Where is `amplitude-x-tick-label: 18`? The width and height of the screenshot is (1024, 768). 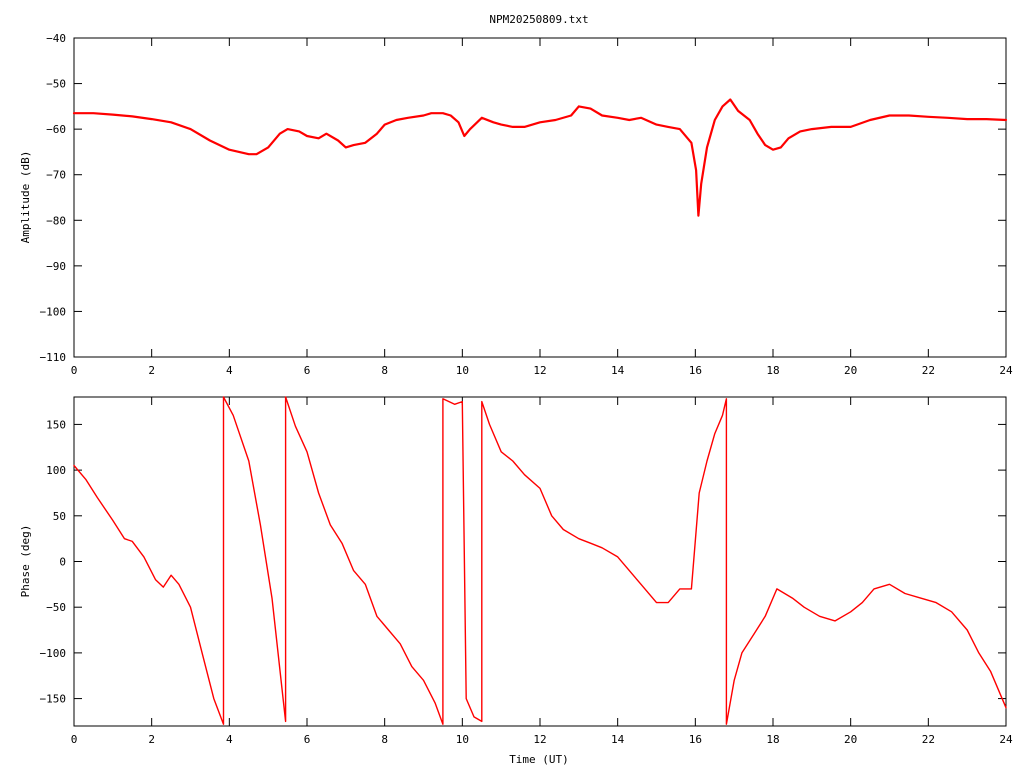
amplitude-x-tick-label: 18 is located at coordinates (772, 370).